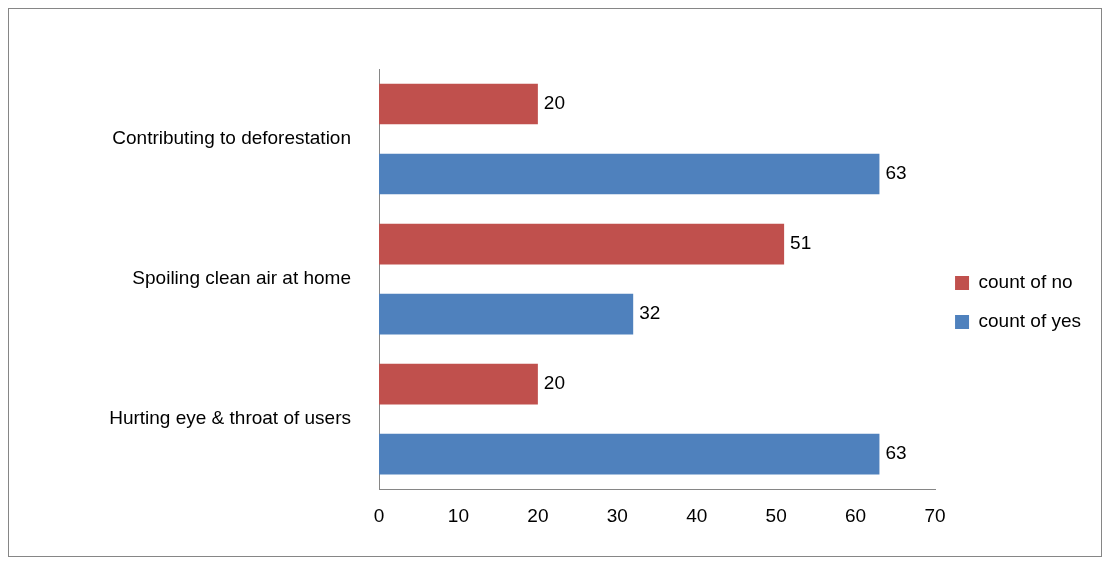 This screenshot has height=565, width=1110. What do you see at coordinates (617, 515) in the screenshot?
I see `x-tick-label: 30` at bounding box center [617, 515].